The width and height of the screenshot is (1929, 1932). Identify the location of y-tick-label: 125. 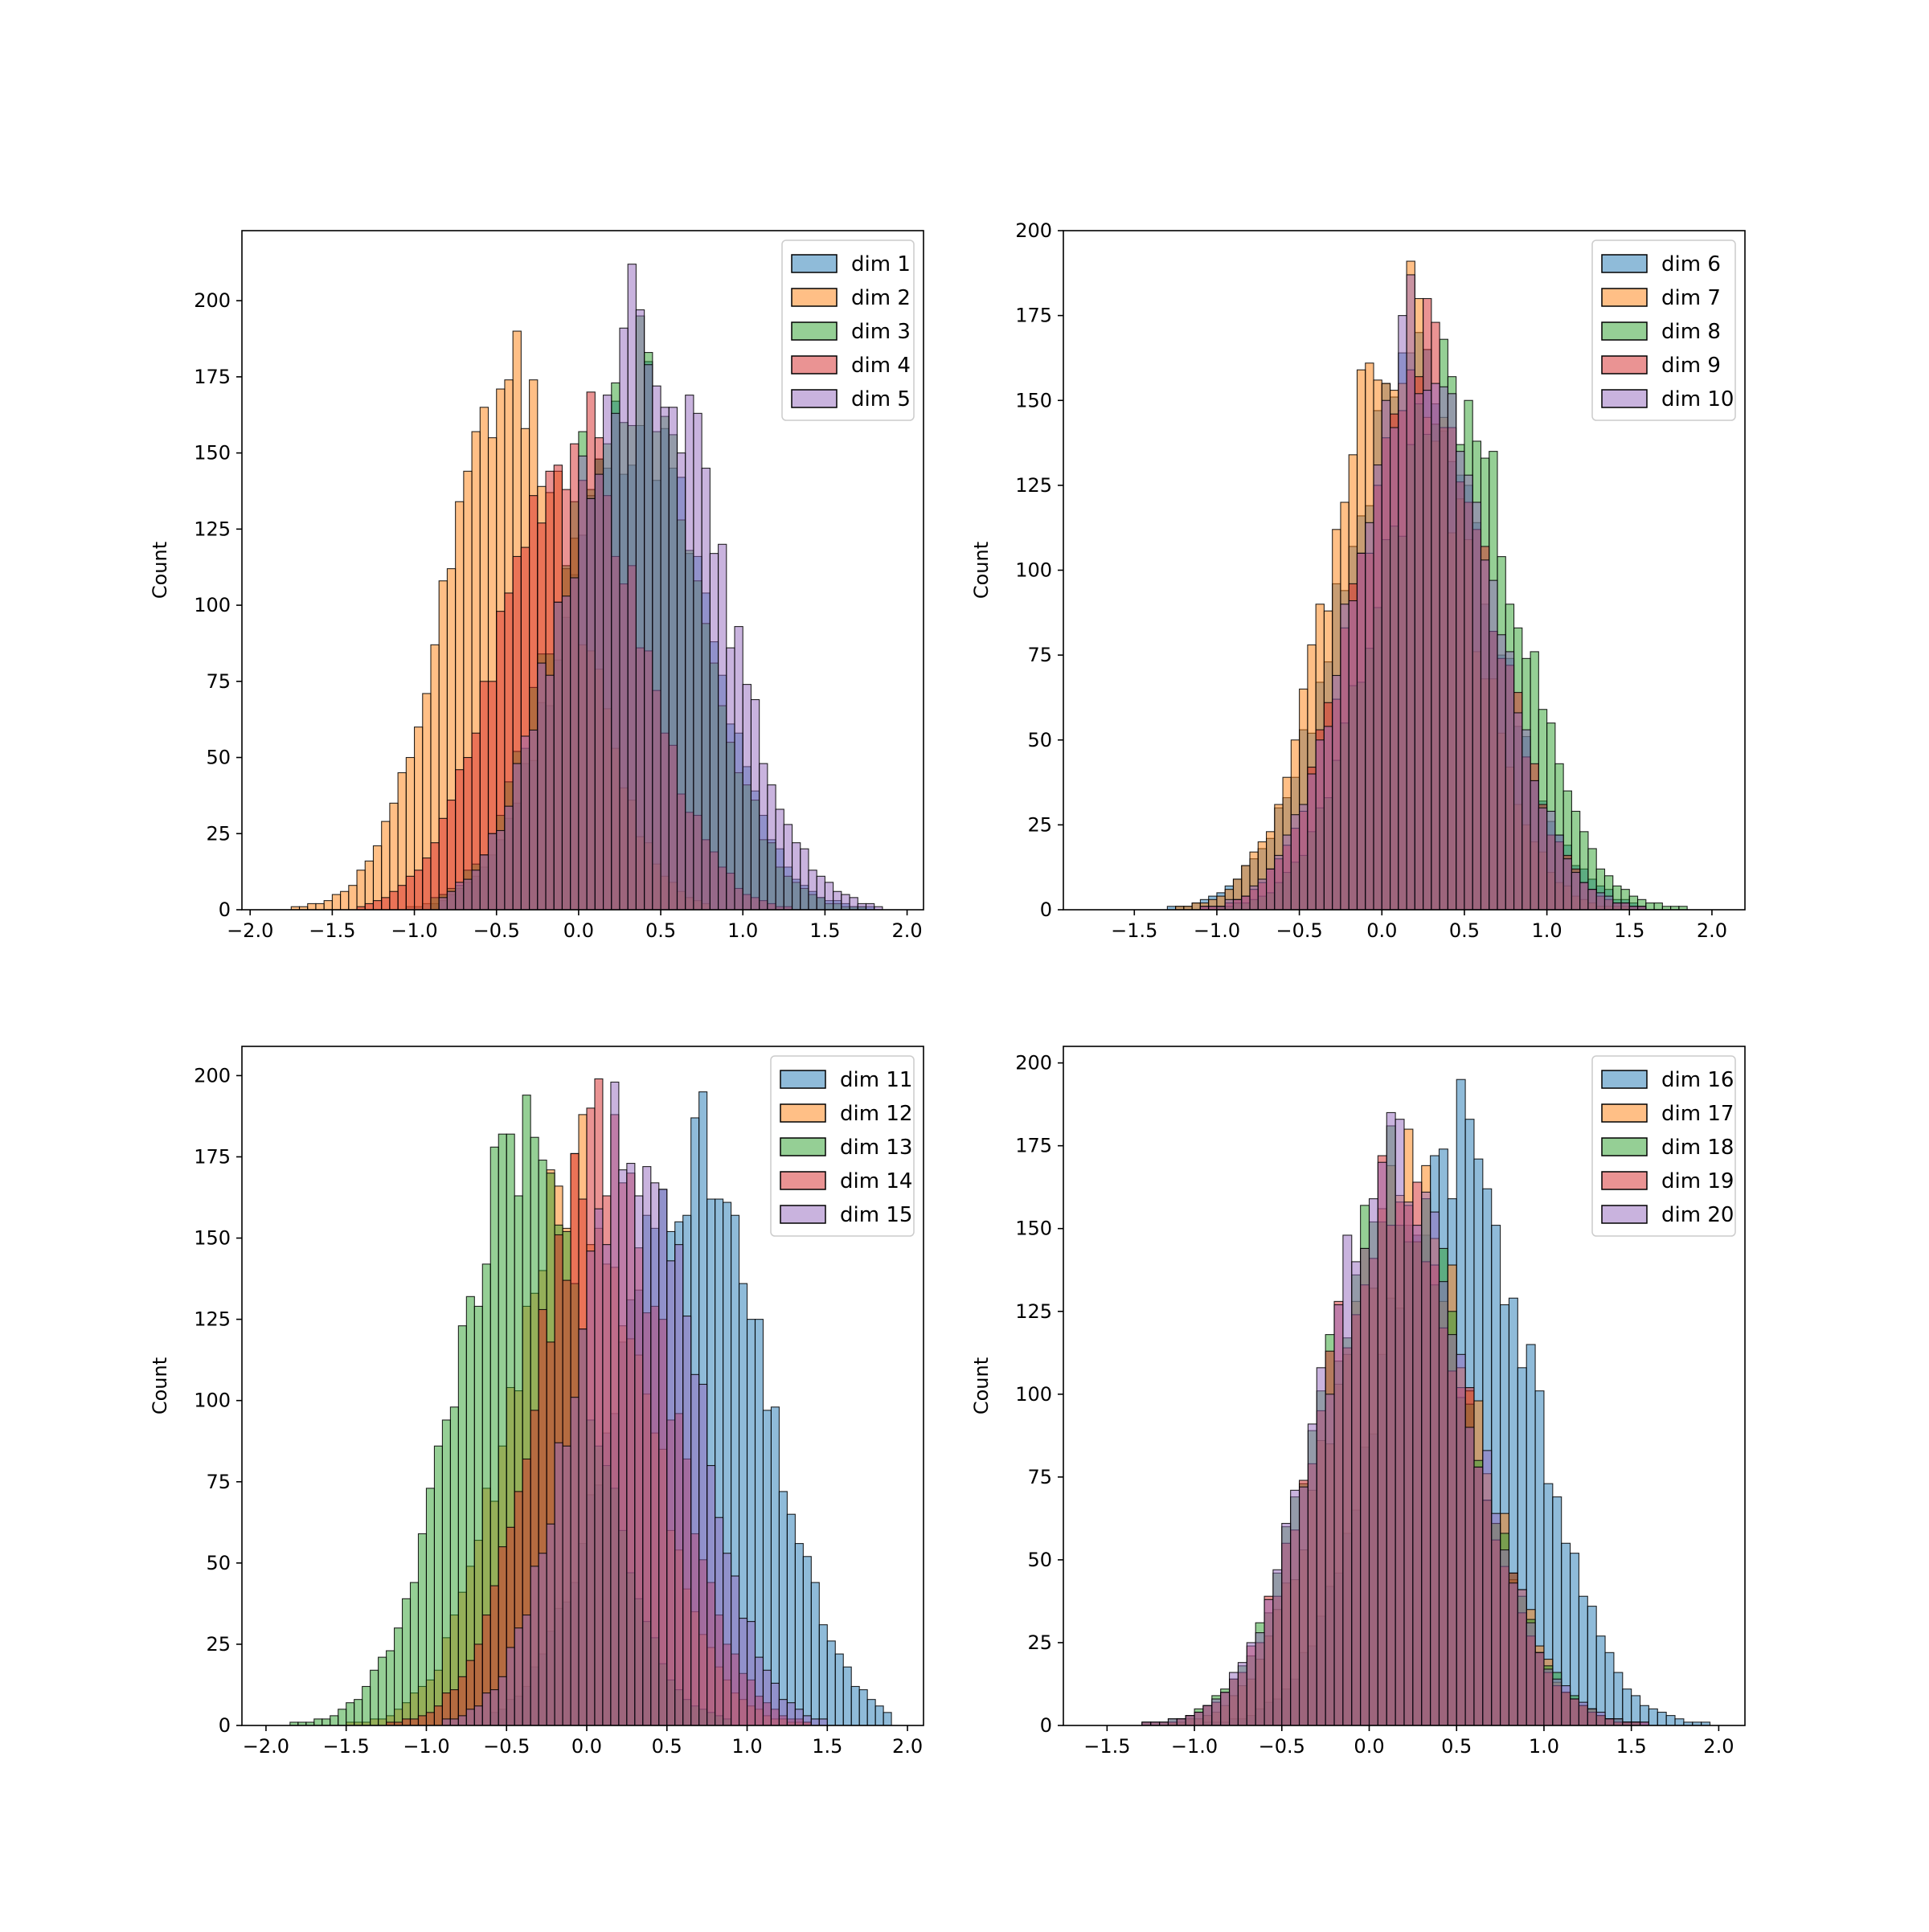
(212, 529).